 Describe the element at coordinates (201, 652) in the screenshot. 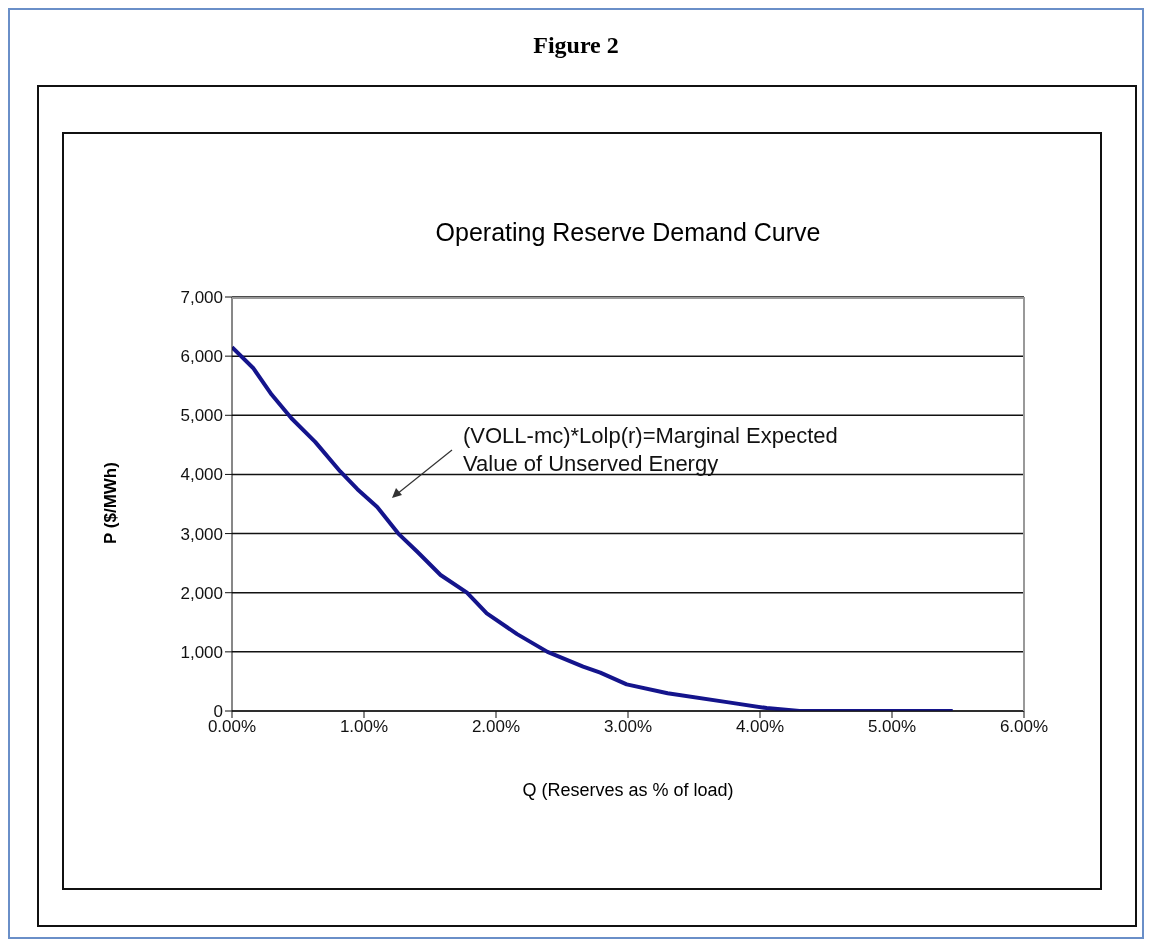

I see `y-tick-label: 1,000` at that location.